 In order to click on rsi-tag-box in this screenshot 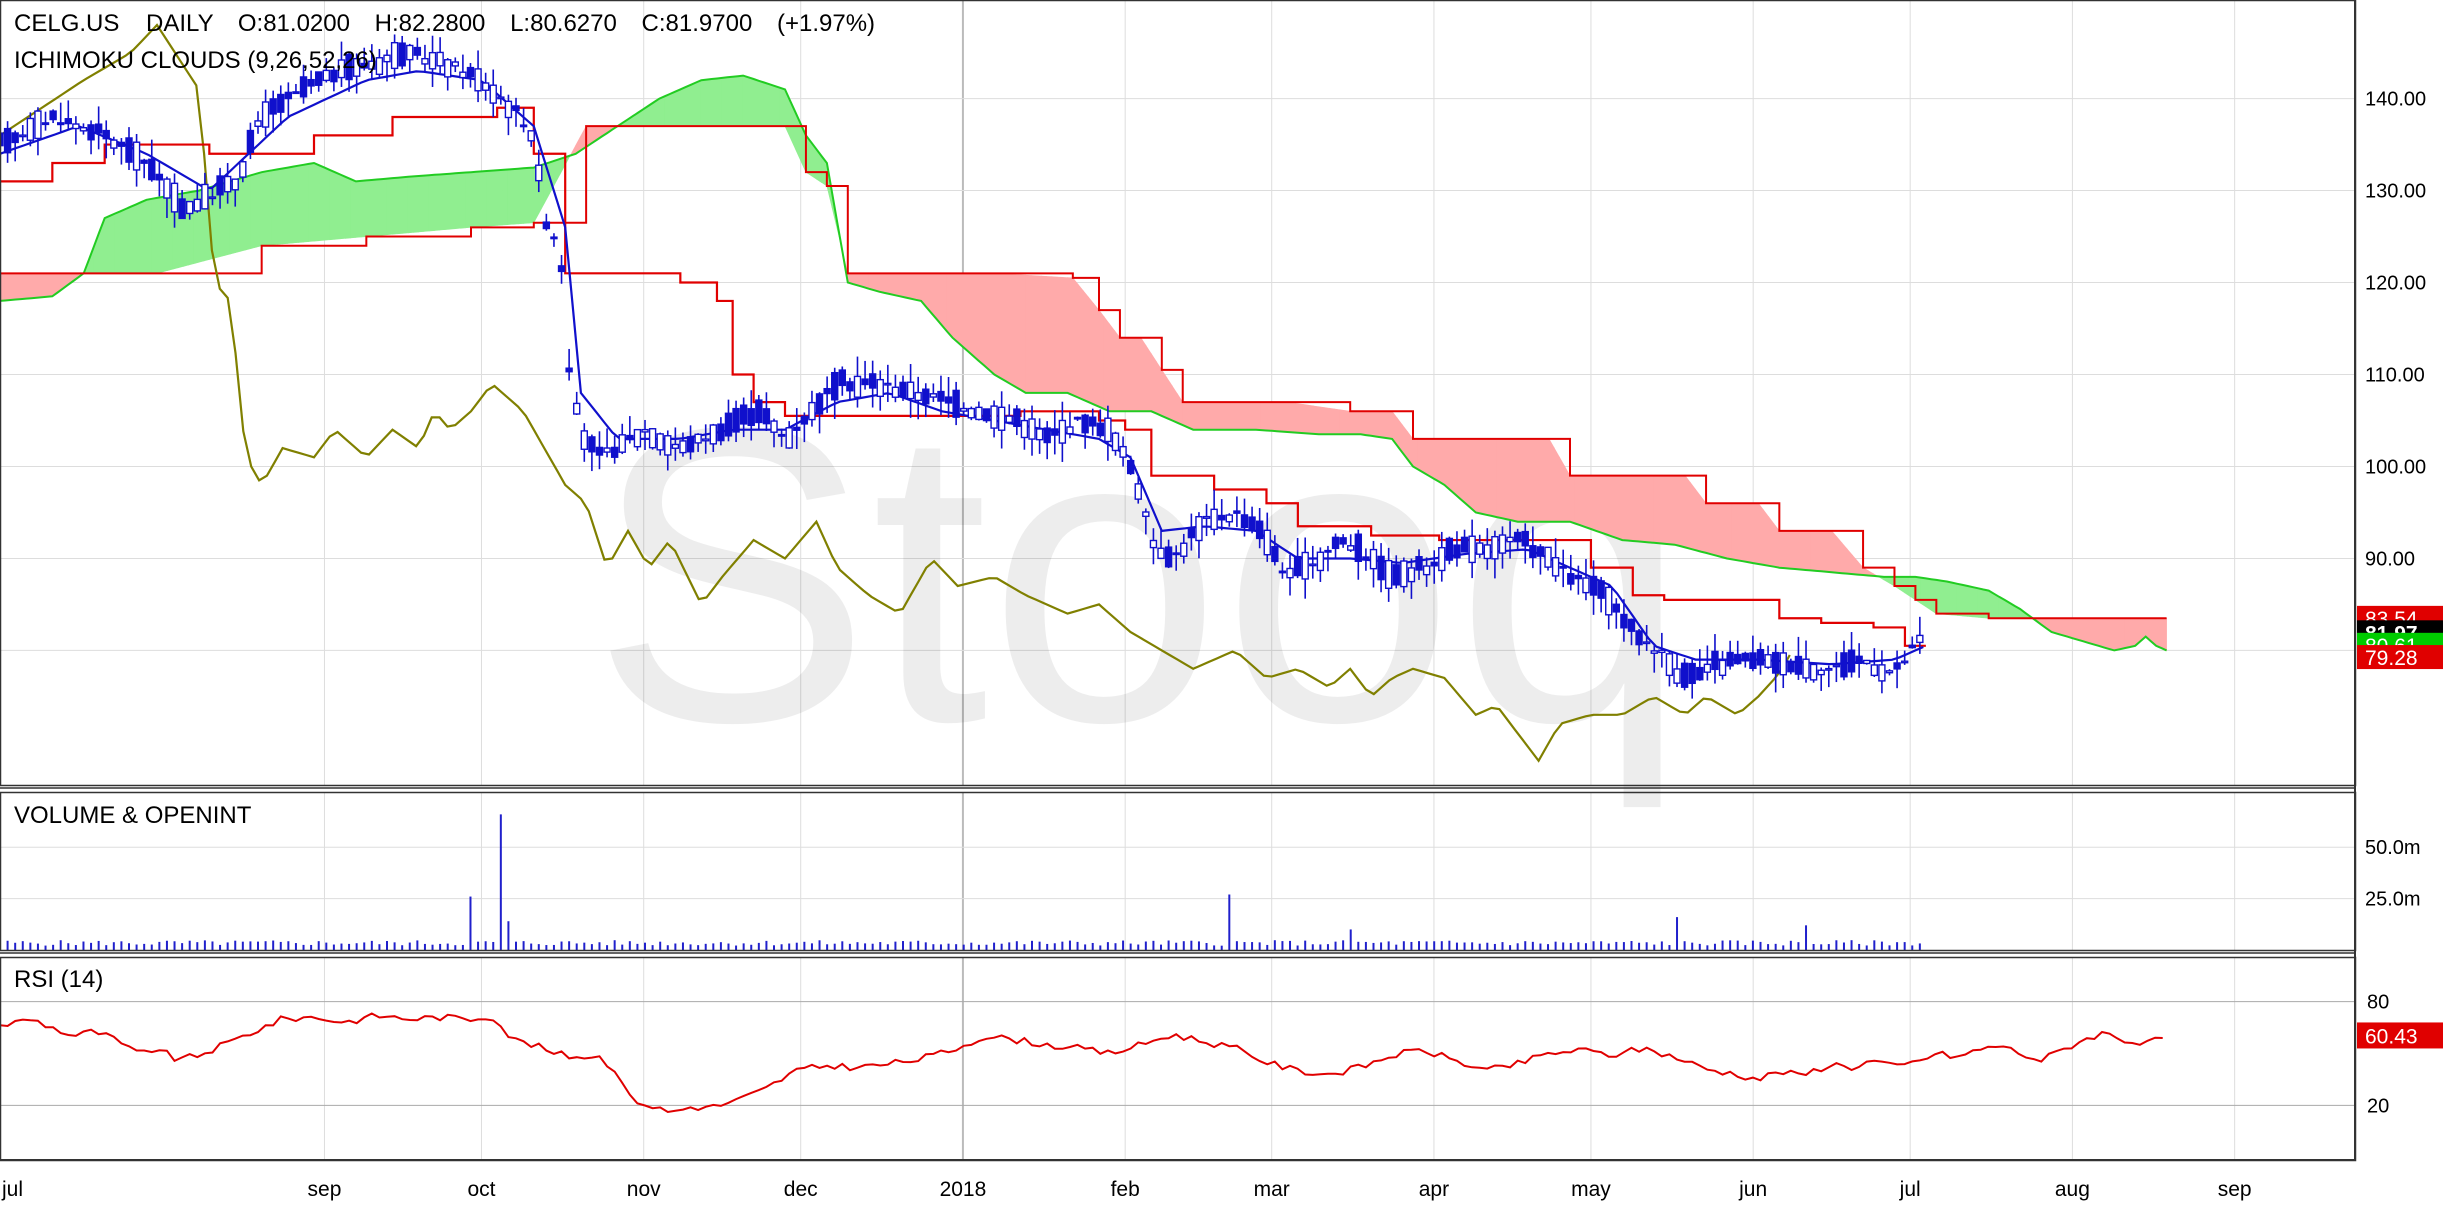, I will do `click(2400, 1035)`.